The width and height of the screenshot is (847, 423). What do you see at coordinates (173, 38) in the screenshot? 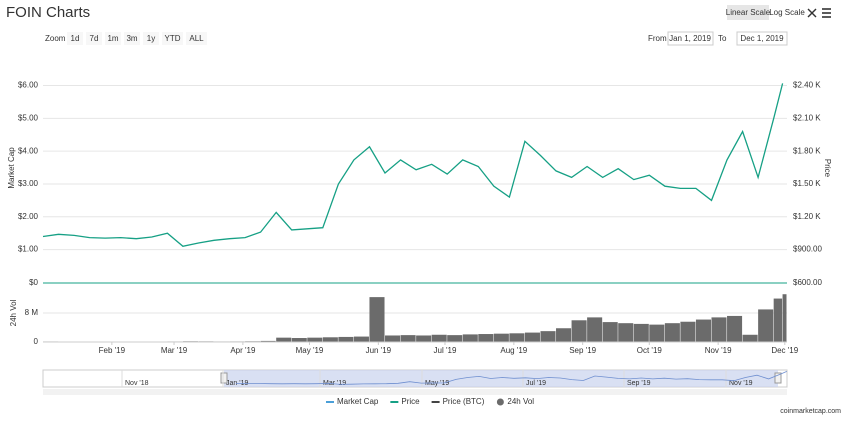
I see `zoom-button: YTD` at bounding box center [173, 38].